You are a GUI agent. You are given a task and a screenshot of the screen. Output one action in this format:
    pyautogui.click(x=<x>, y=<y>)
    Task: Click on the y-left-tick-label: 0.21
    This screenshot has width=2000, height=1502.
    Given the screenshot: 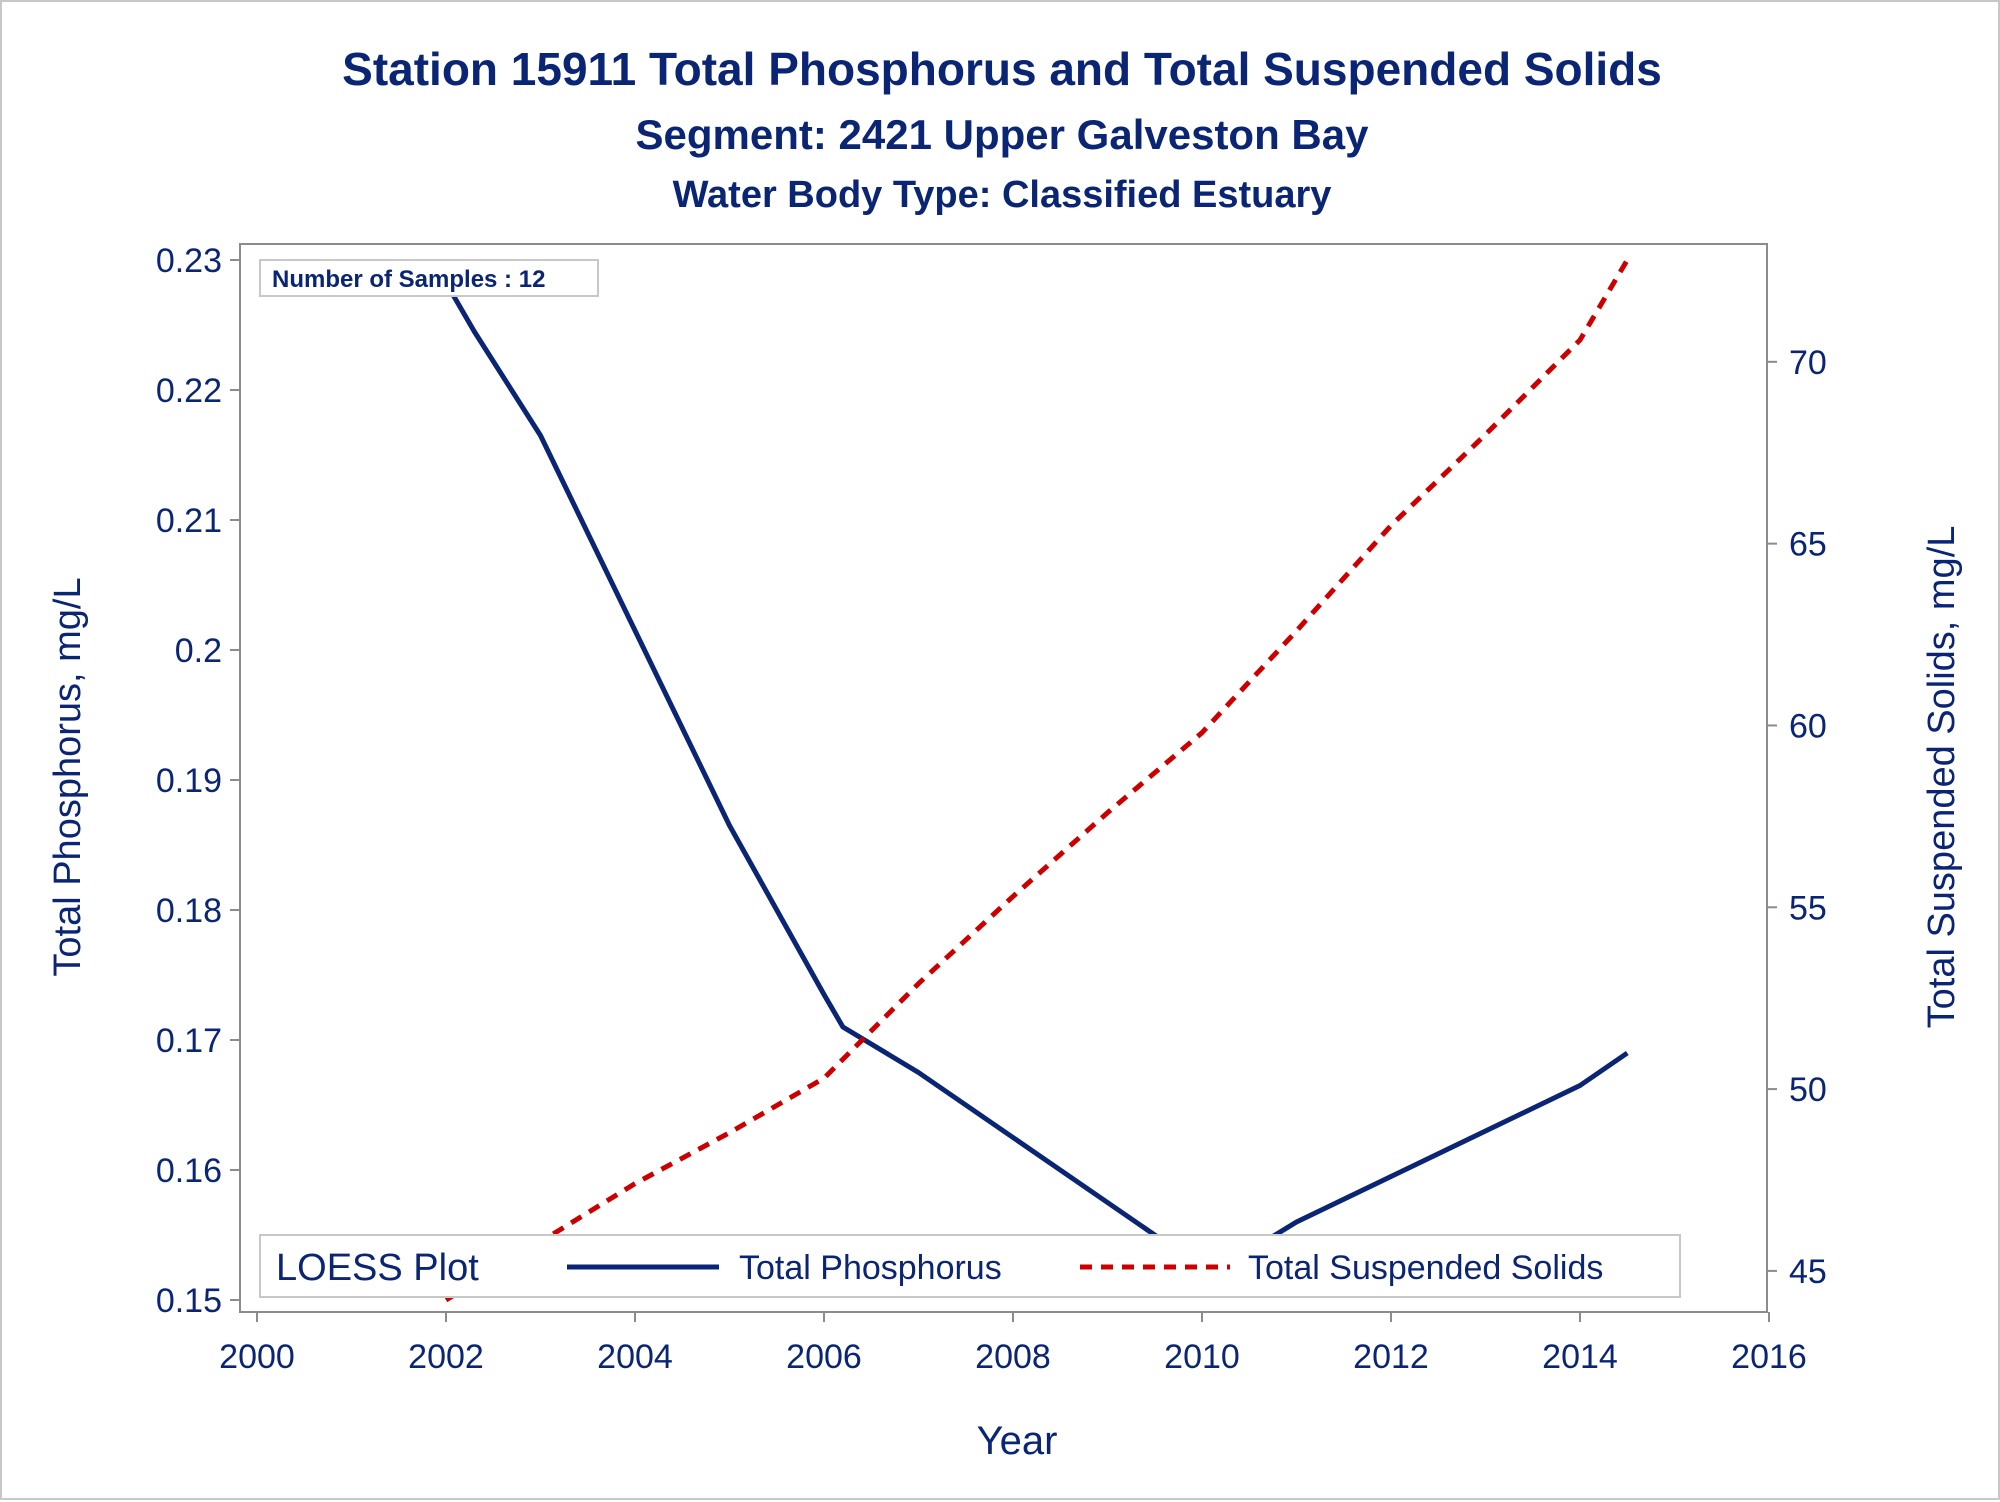 What is the action you would take?
    pyautogui.click(x=189, y=521)
    